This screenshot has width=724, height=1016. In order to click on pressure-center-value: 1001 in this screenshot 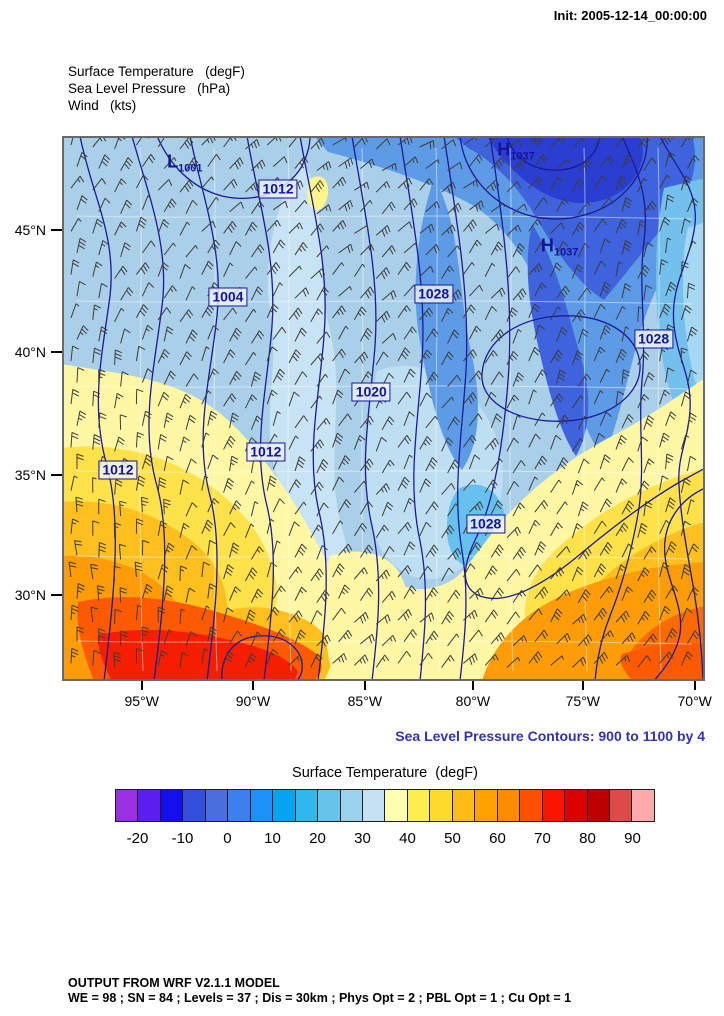, I will do `click(190, 168)`.